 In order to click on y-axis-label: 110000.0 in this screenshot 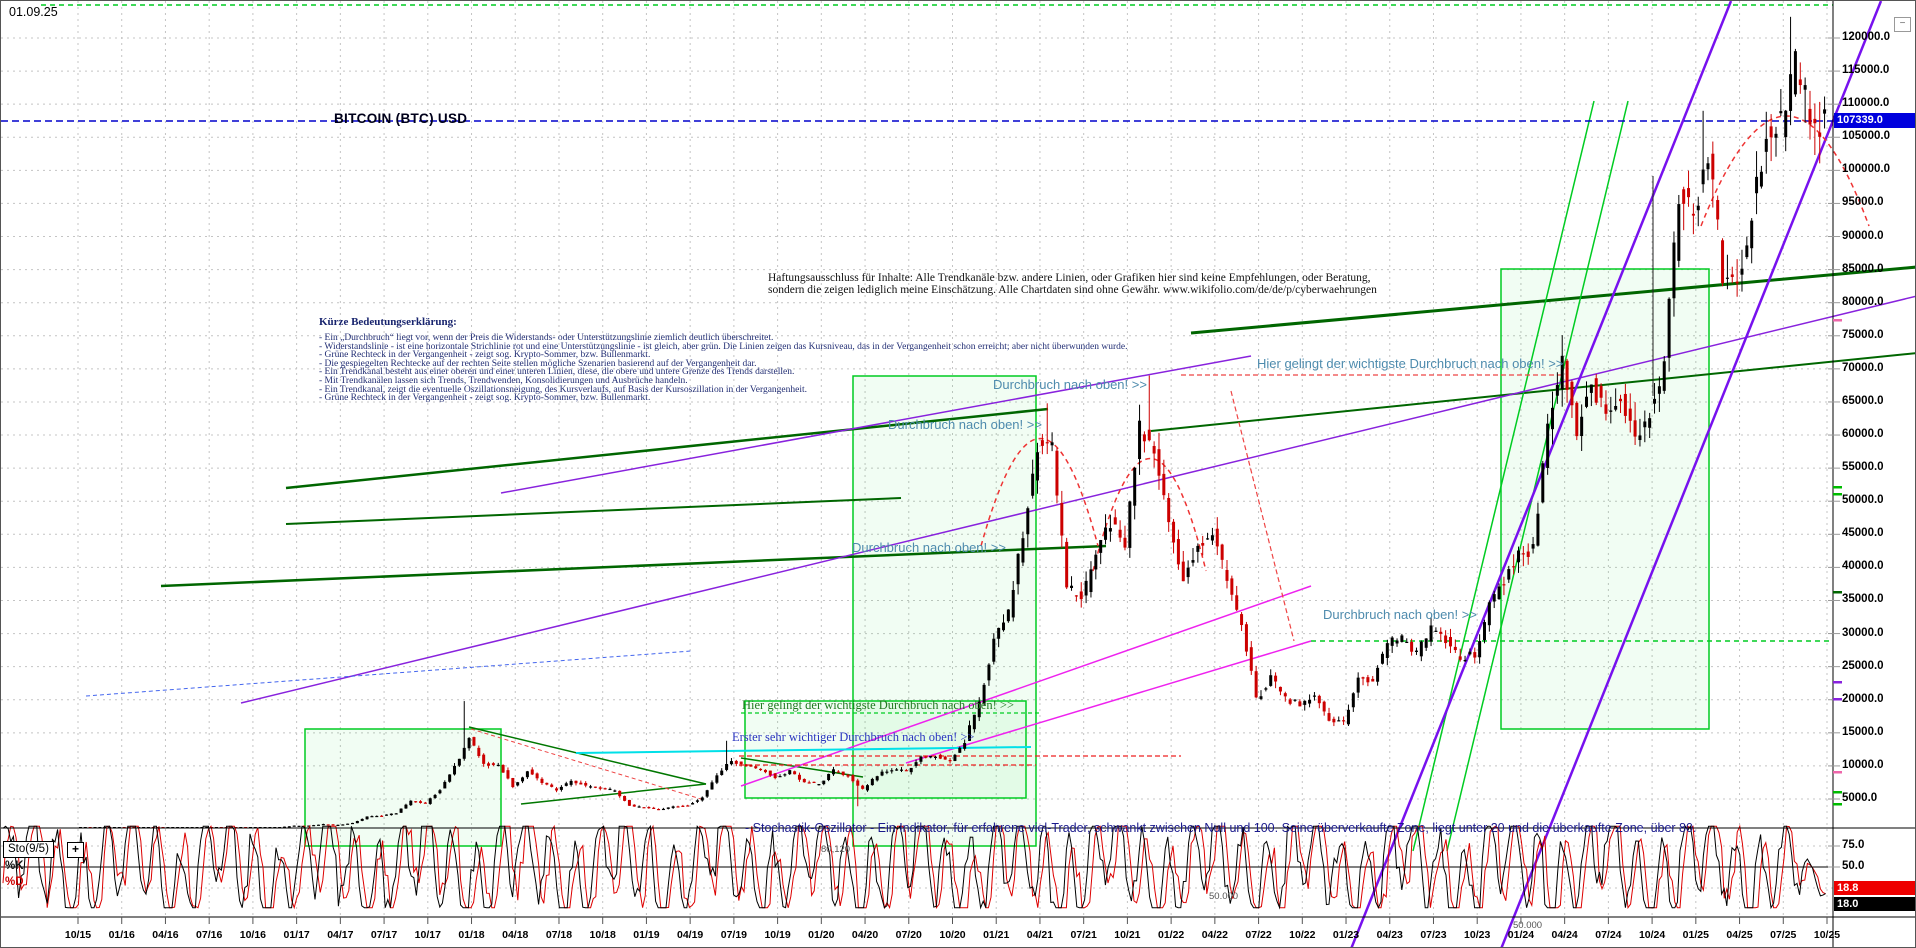, I will do `click(1866, 103)`.